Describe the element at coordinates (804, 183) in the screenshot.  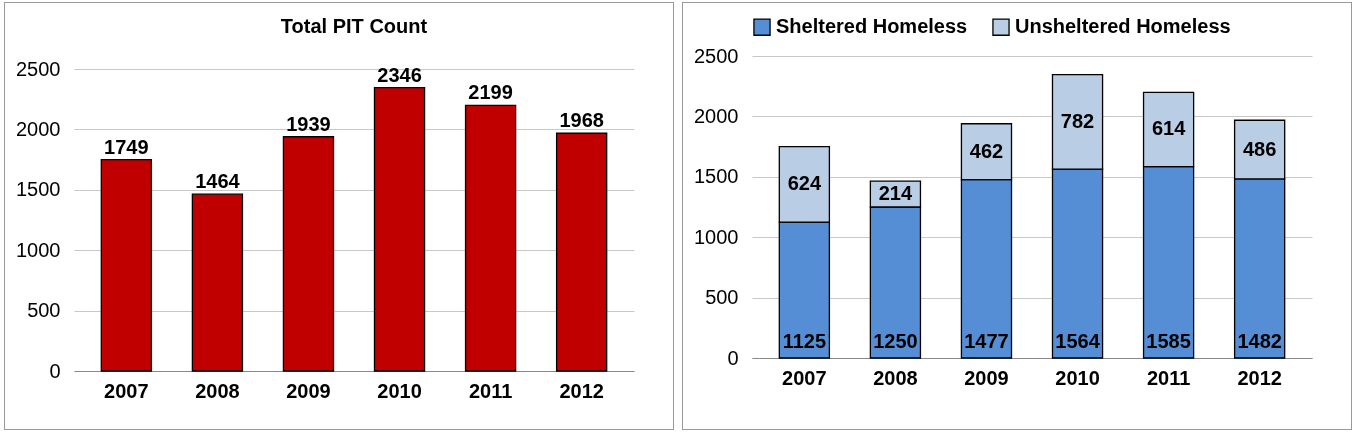
I see `data-label: 624` at that location.